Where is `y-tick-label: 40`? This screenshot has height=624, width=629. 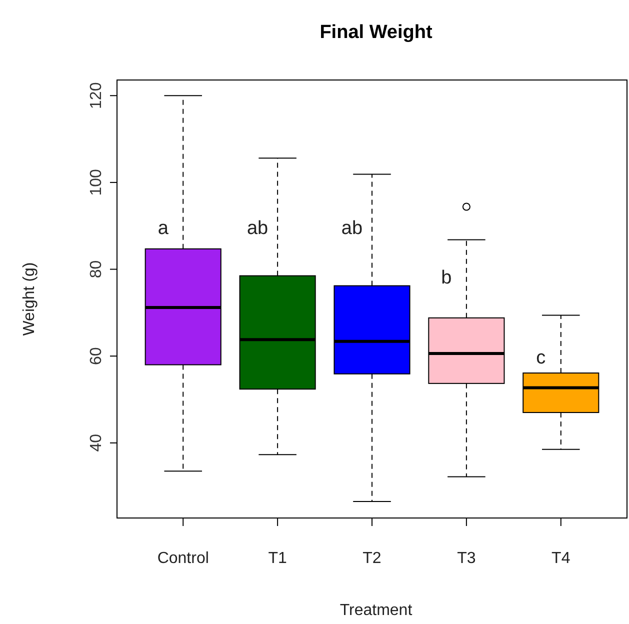
y-tick-label: 40 is located at coordinates (96, 443).